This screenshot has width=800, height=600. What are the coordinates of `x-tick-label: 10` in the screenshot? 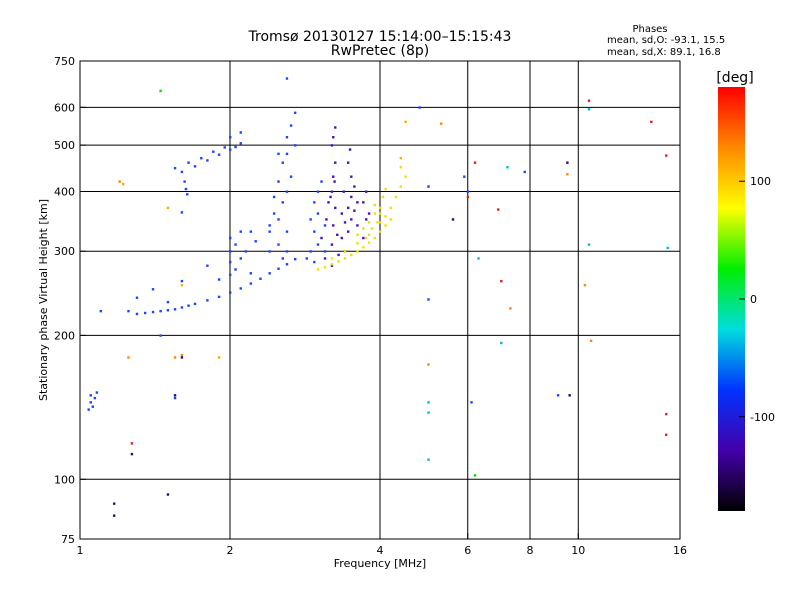 It's located at (578, 550).